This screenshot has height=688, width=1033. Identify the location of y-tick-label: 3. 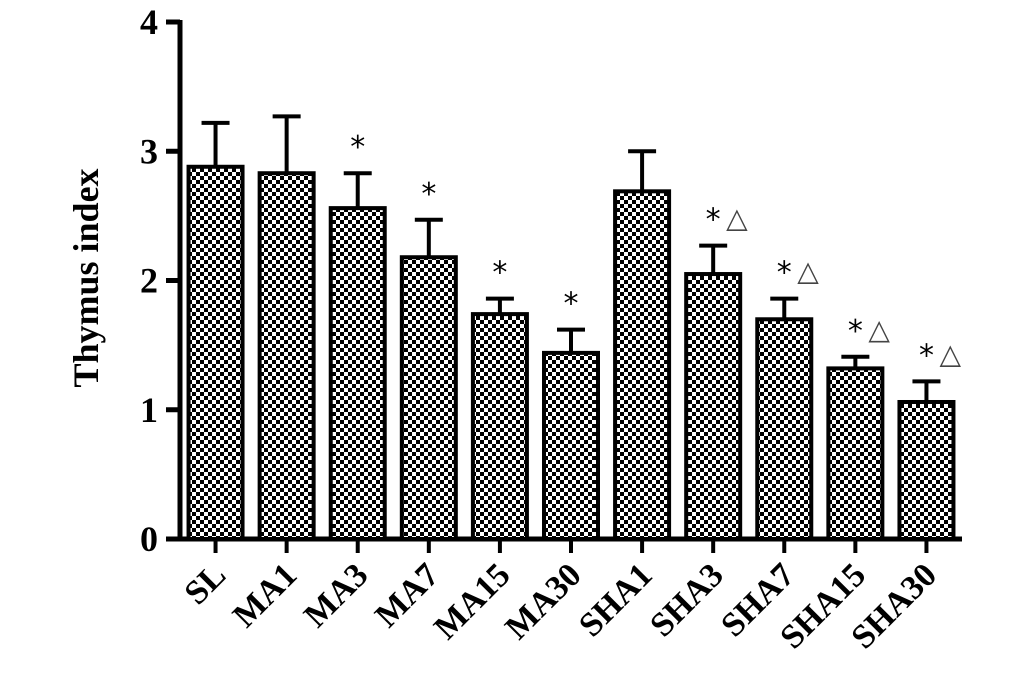
(149, 151).